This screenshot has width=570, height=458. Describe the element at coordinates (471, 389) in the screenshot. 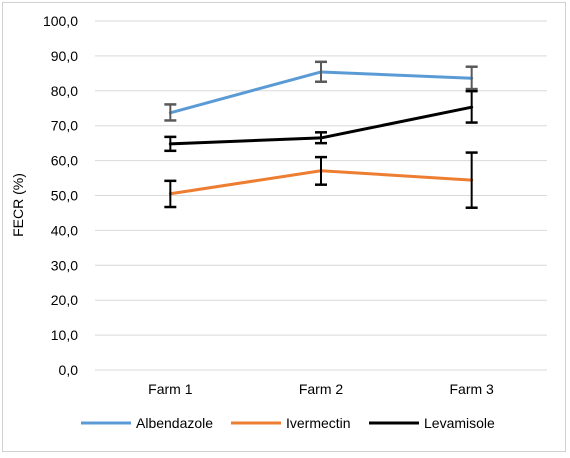

I see `x-tick-label: Farm 3` at that location.